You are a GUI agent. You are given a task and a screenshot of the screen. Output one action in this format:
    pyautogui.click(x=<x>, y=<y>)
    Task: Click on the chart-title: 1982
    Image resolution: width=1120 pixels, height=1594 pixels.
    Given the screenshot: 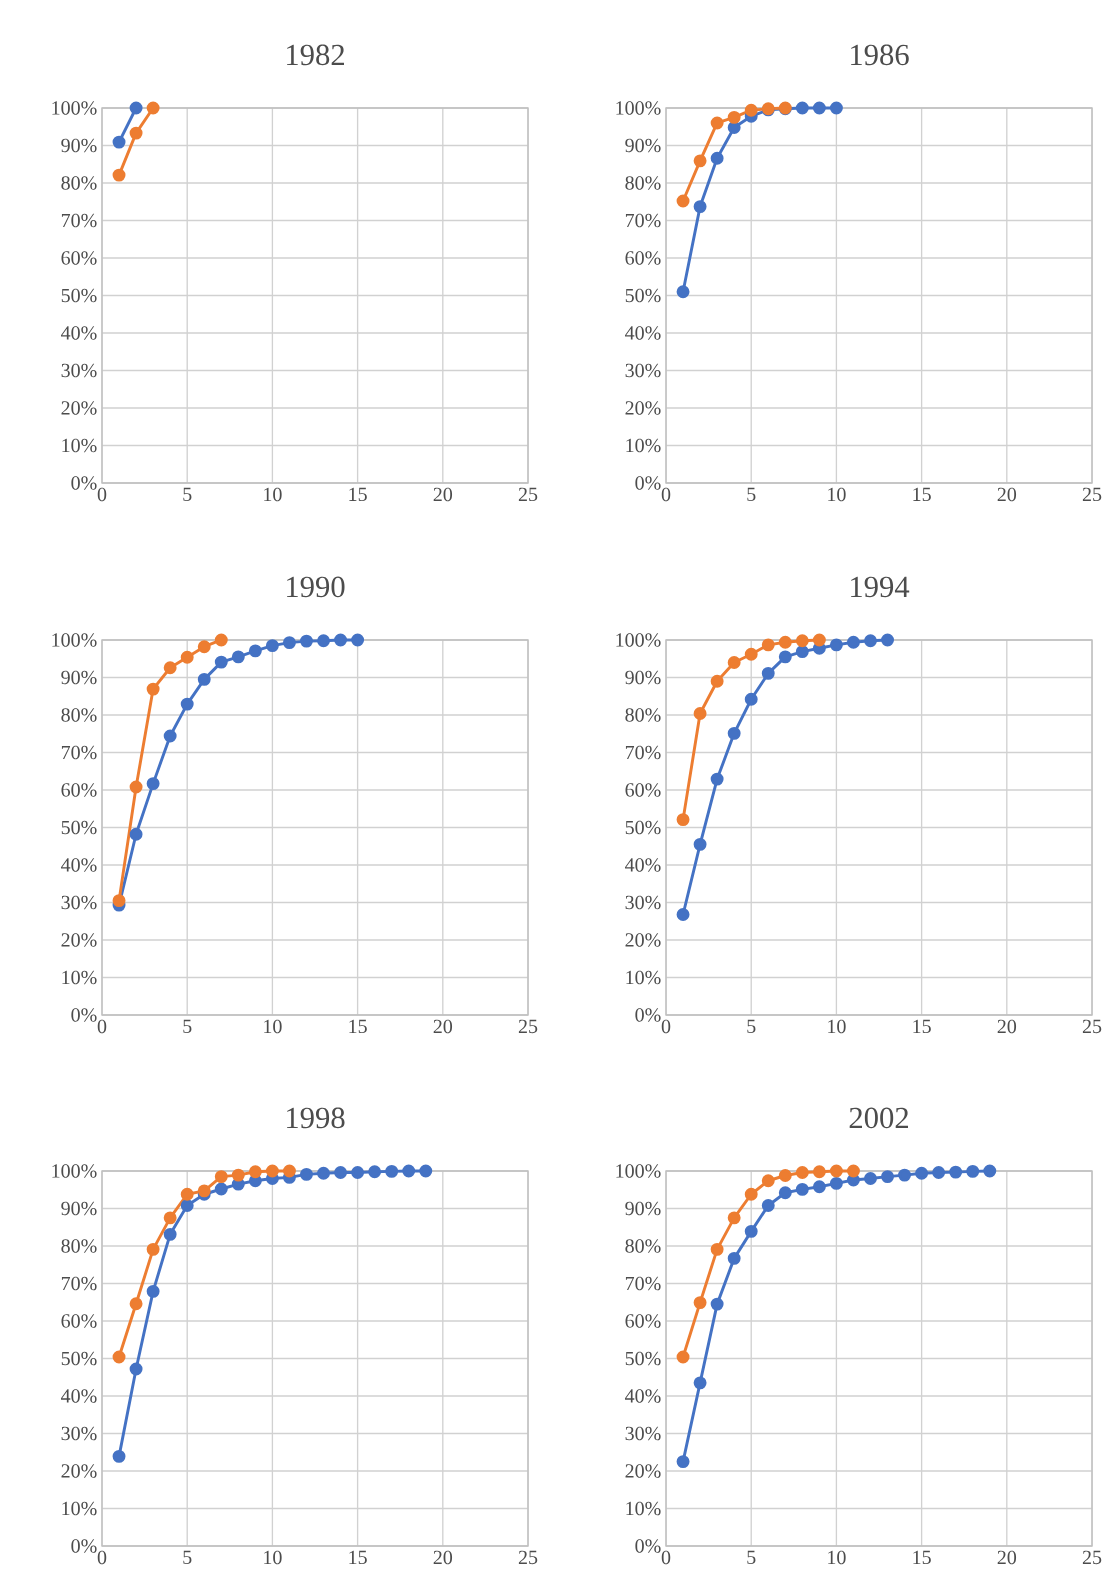 What is the action you would take?
    pyautogui.click(x=315, y=55)
    